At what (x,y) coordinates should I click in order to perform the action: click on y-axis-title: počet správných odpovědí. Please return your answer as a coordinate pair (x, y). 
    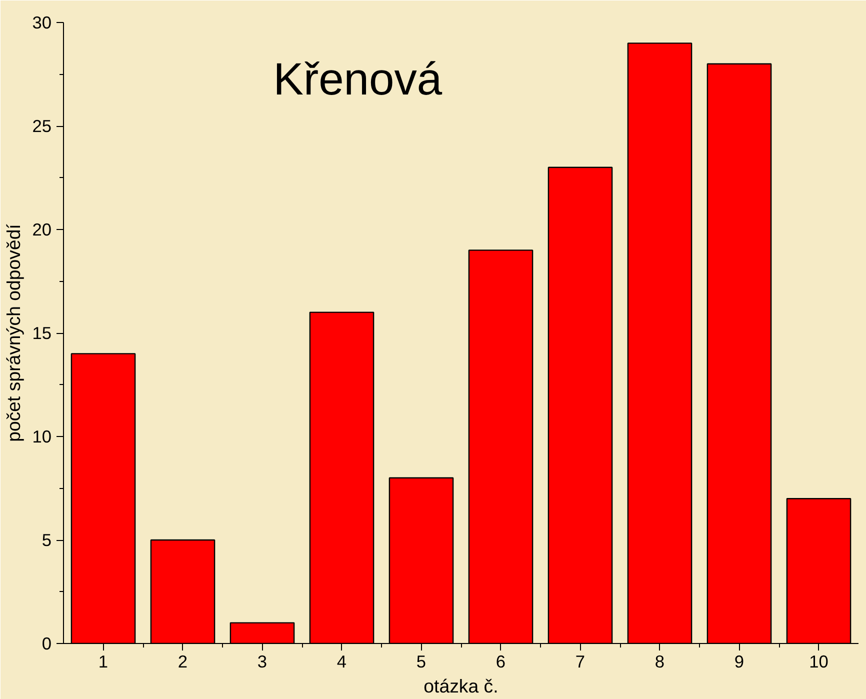
    Looking at the image, I should click on (13, 332).